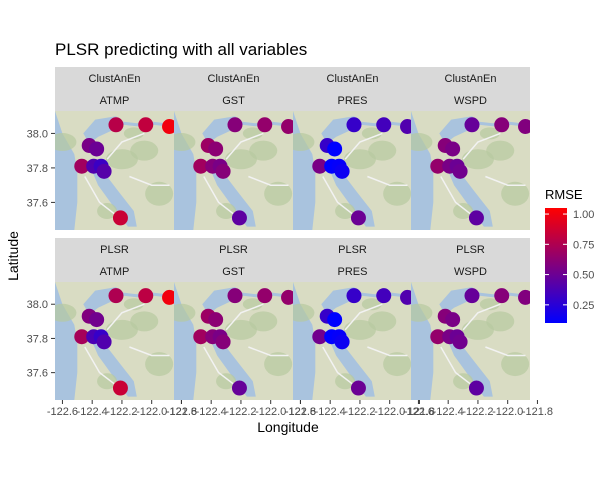 This screenshot has width=614, height=478. What do you see at coordinates (352, 319) in the screenshot?
I see `facet-panel: PLSR PRES` at bounding box center [352, 319].